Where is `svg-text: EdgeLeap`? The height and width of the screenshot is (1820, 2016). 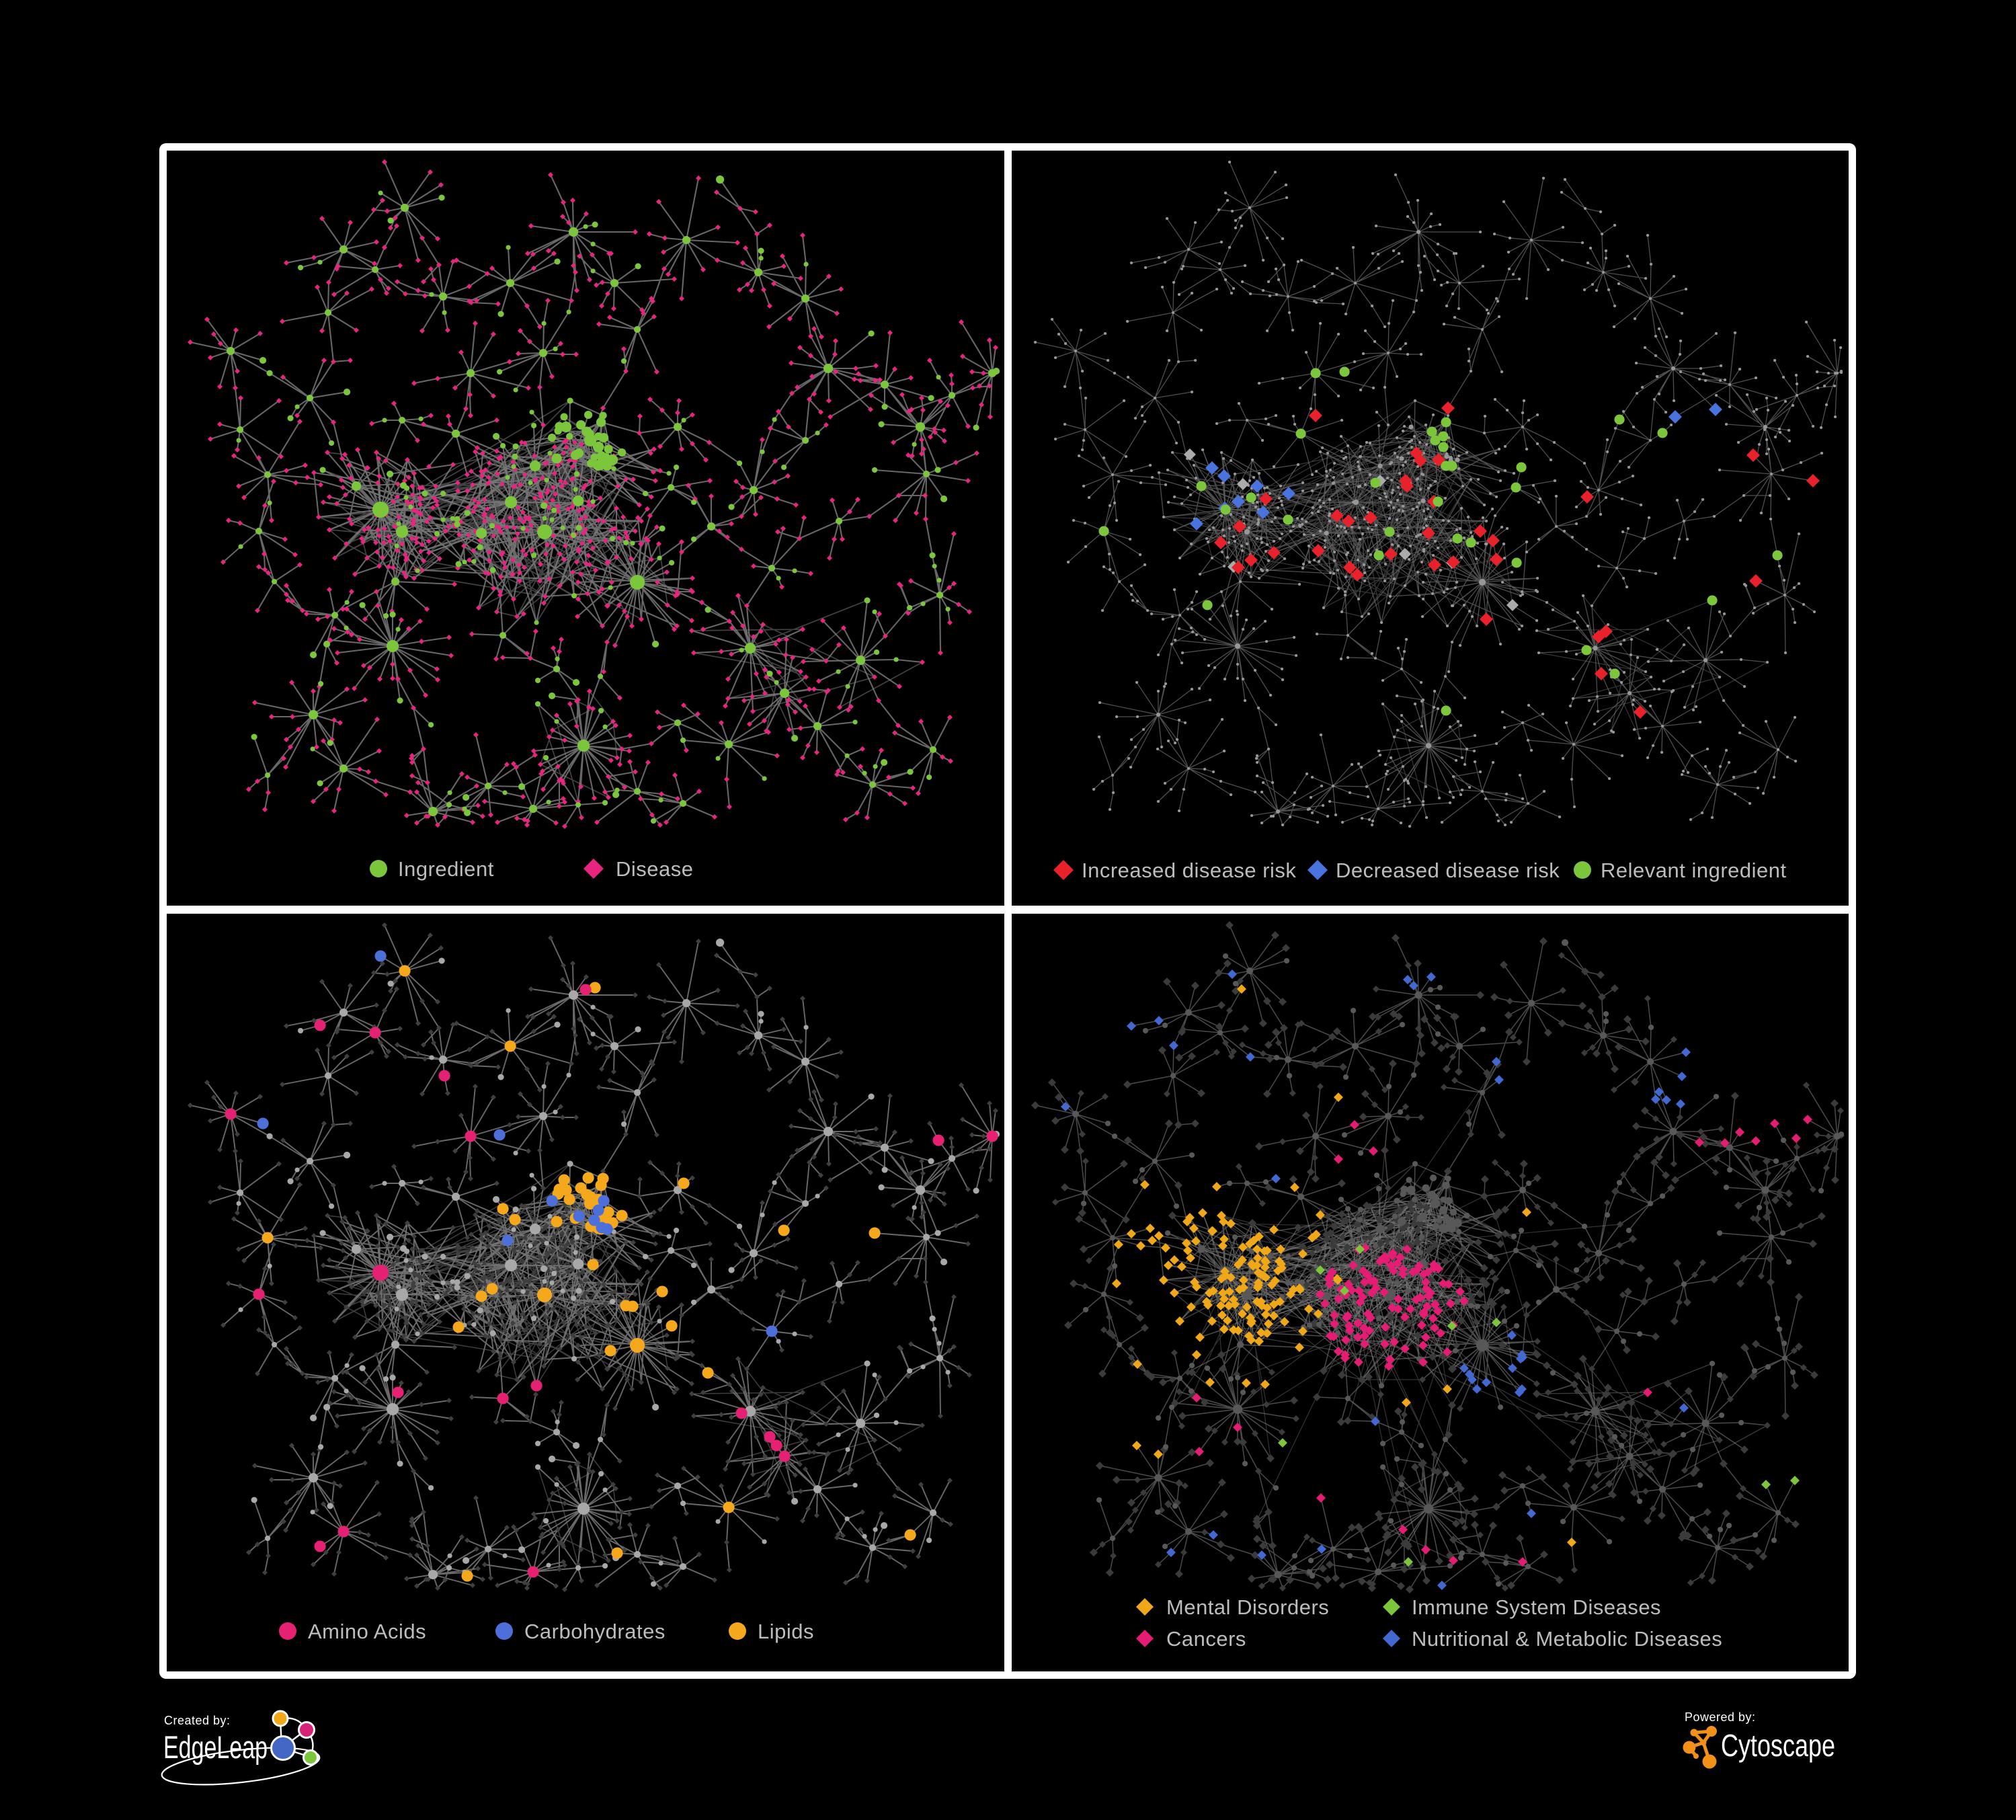
svg-text: EdgeLeap is located at coordinates (215, 1747).